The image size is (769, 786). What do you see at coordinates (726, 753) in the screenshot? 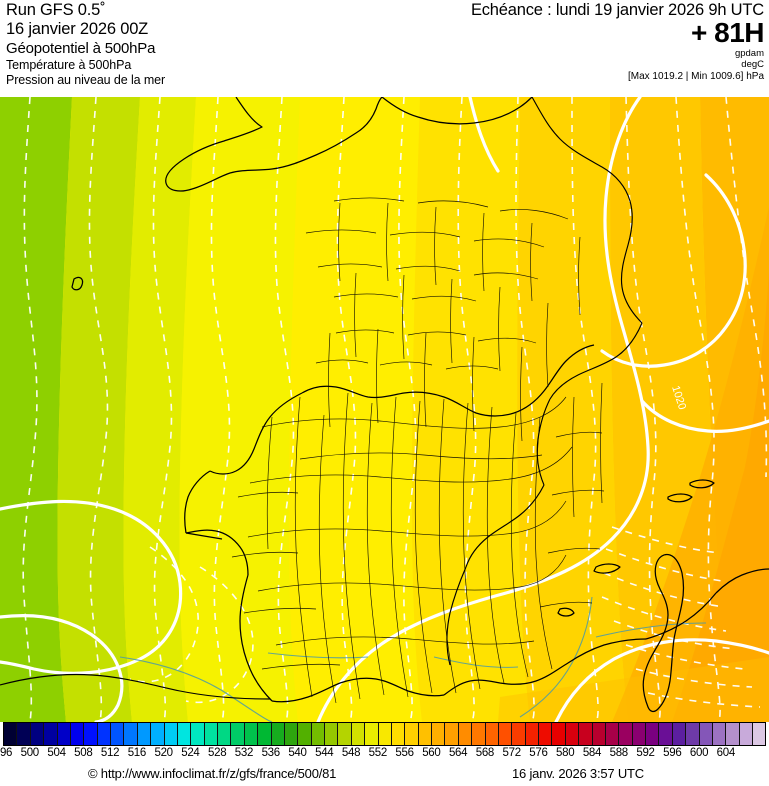
I see `colorbar-tick-label: 604` at bounding box center [726, 753].